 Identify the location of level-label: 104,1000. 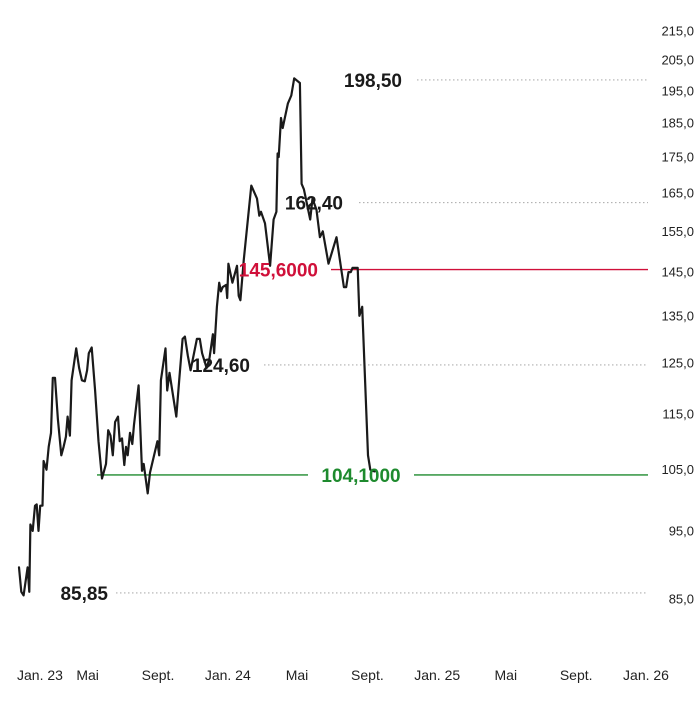
(360, 476).